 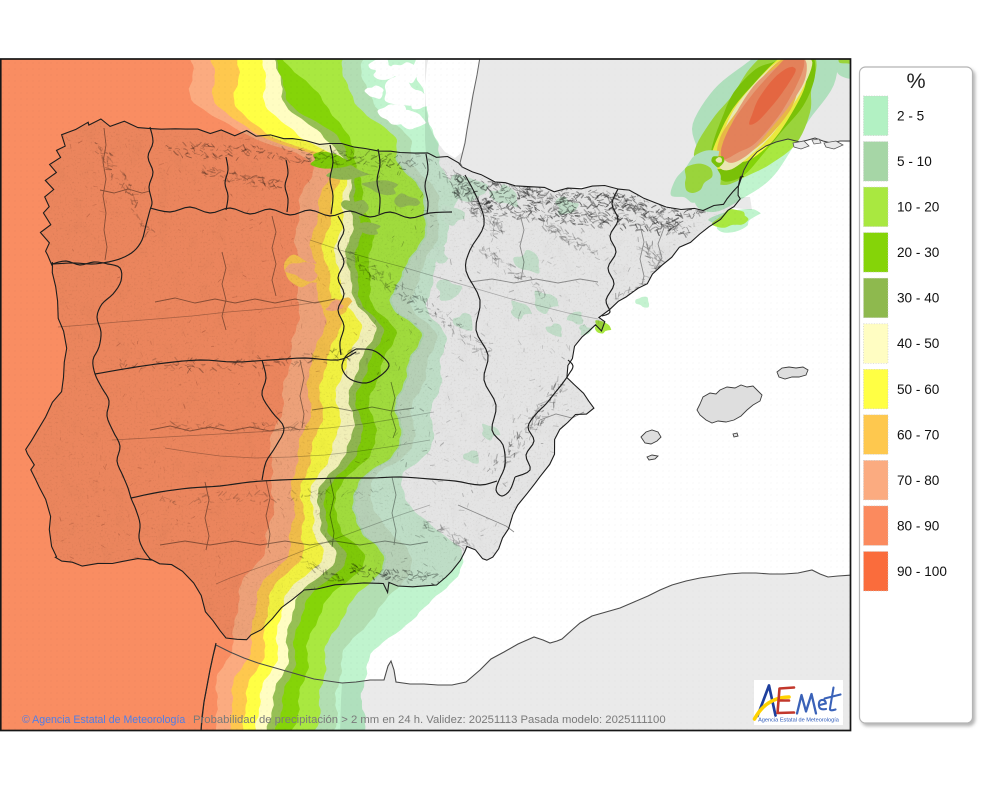 I want to click on svg-text: 40 - 50, so click(x=918, y=343).